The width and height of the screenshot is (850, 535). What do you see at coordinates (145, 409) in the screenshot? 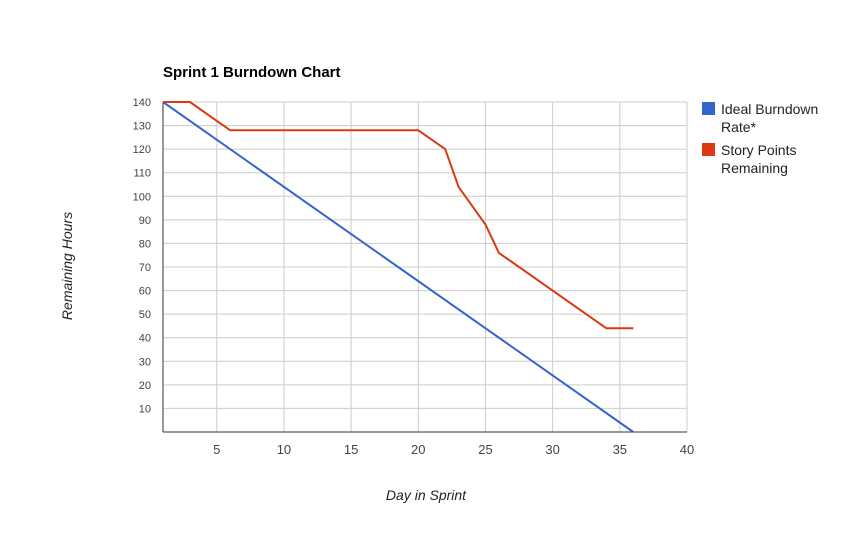
I see `y-tick-label: 10` at bounding box center [145, 409].